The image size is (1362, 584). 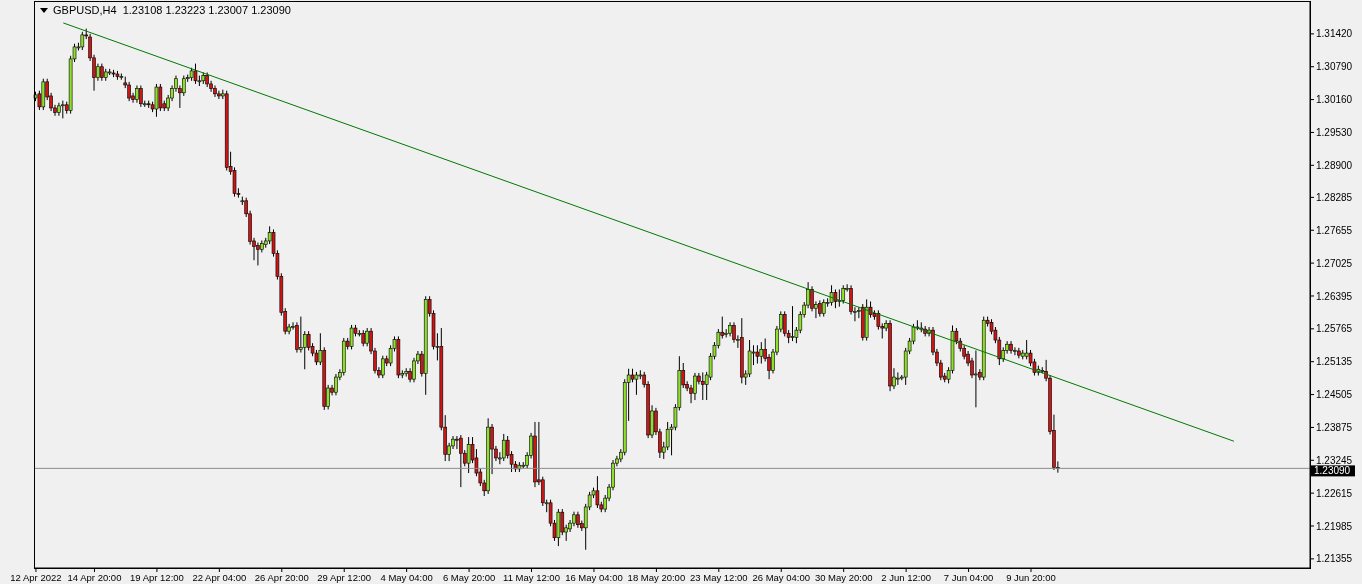 What do you see at coordinates (1334, 263) in the screenshot?
I see `y-tick-label: 1.27025` at bounding box center [1334, 263].